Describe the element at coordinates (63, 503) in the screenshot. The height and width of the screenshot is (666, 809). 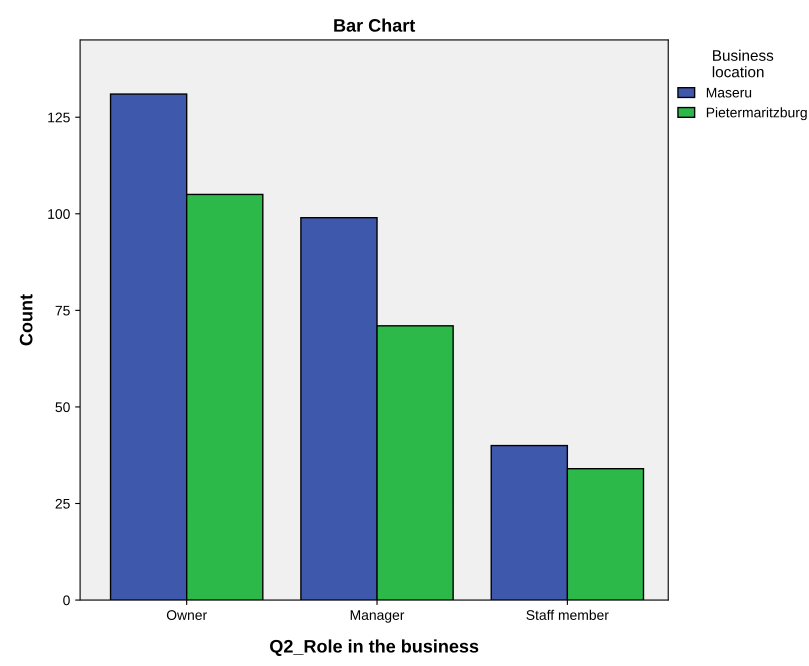
I see `y-tick-label: 25` at that location.